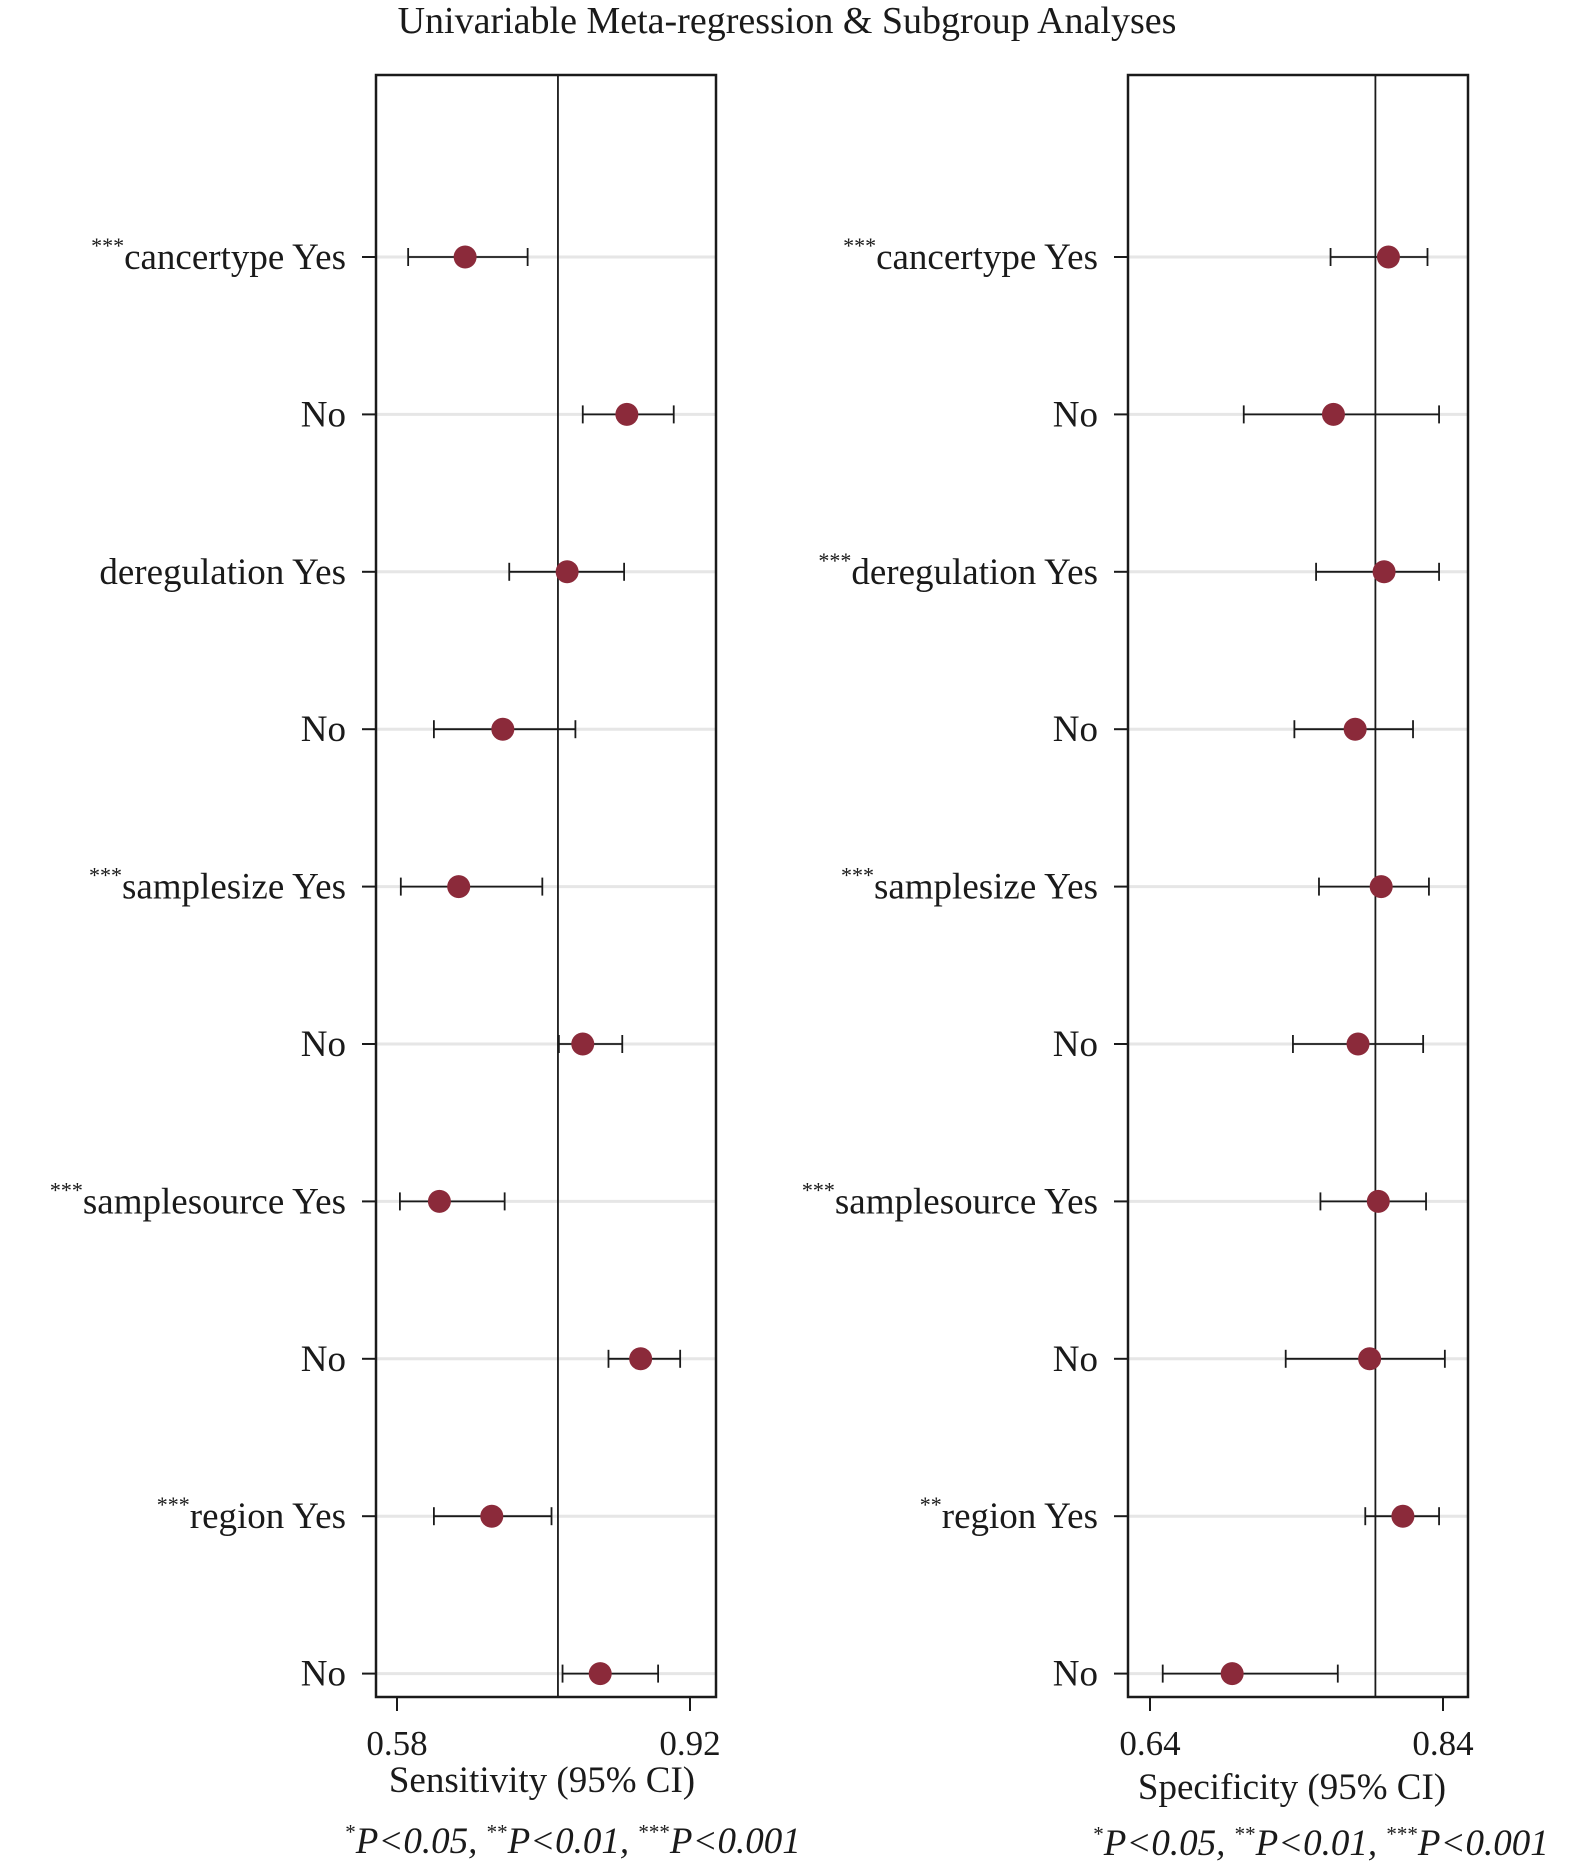 Image resolution: width=1575 pixels, height=1866 pixels. I want to click on x-tick-label: 0.84, so click(1442, 1743).